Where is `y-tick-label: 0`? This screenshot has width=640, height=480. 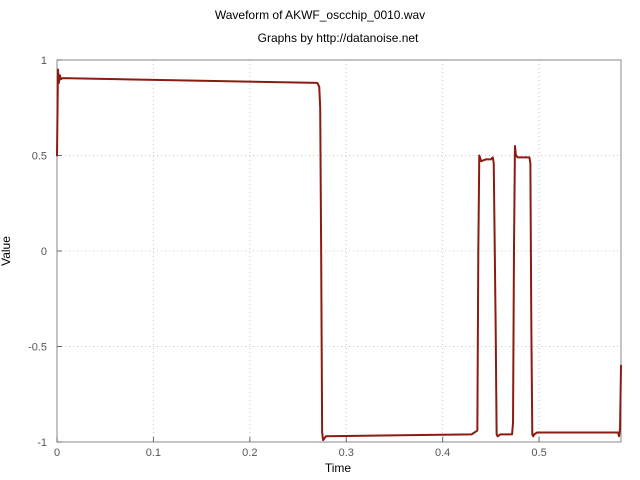
y-tick-label: 0 is located at coordinates (44, 252).